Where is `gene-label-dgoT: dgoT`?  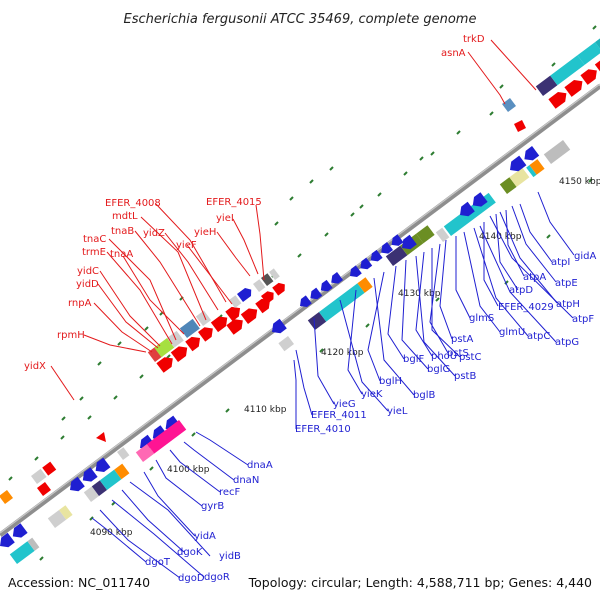
gene-label-dgoT: dgoT is located at coordinates (158, 562).